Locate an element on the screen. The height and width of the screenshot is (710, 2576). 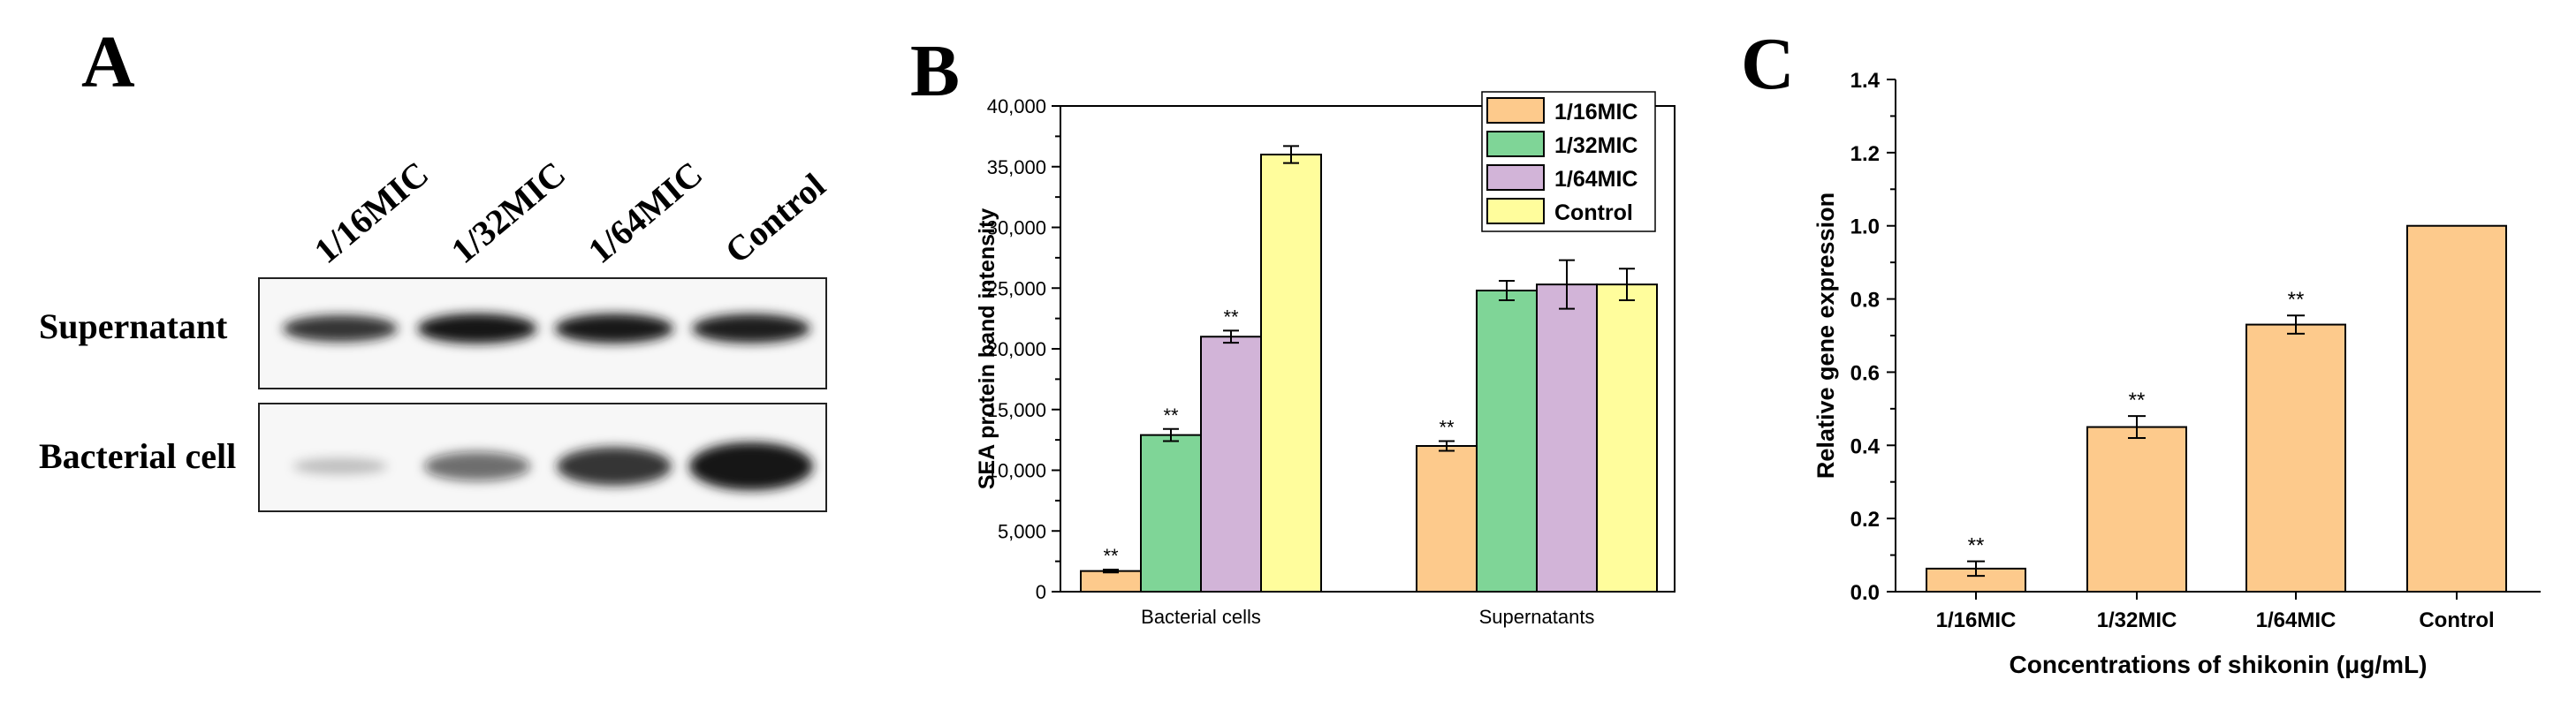
blot-band-bacterial-cell-1-32mic is located at coordinates (477, 466).